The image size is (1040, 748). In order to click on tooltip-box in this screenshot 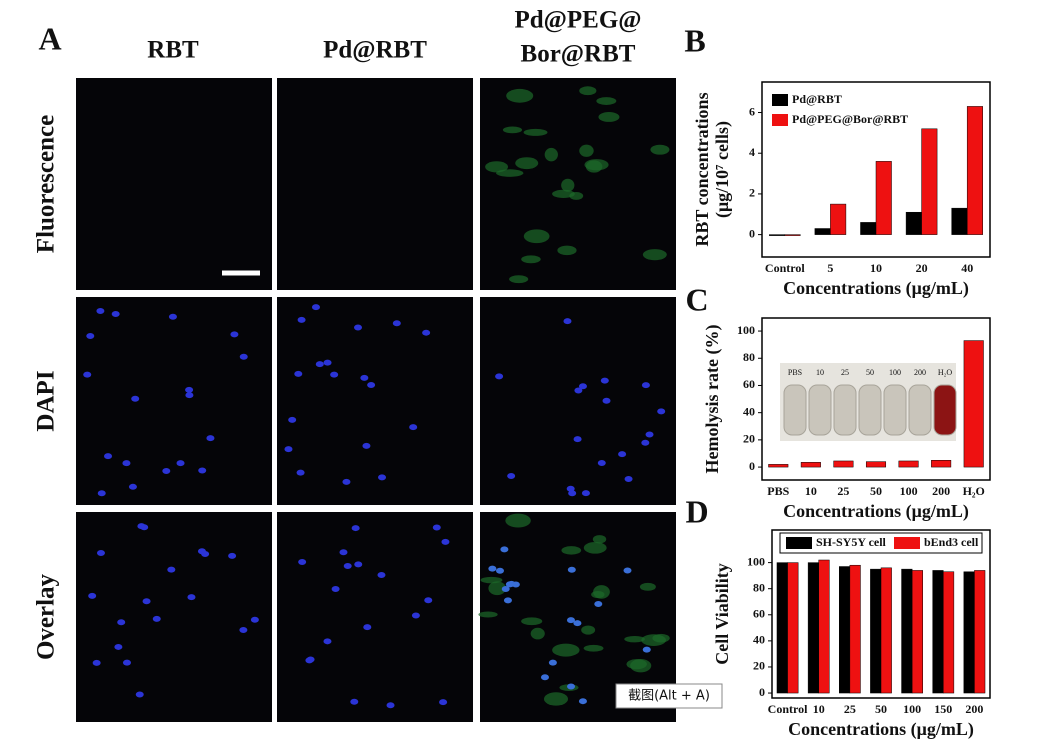, I will do `click(669, 696)`.